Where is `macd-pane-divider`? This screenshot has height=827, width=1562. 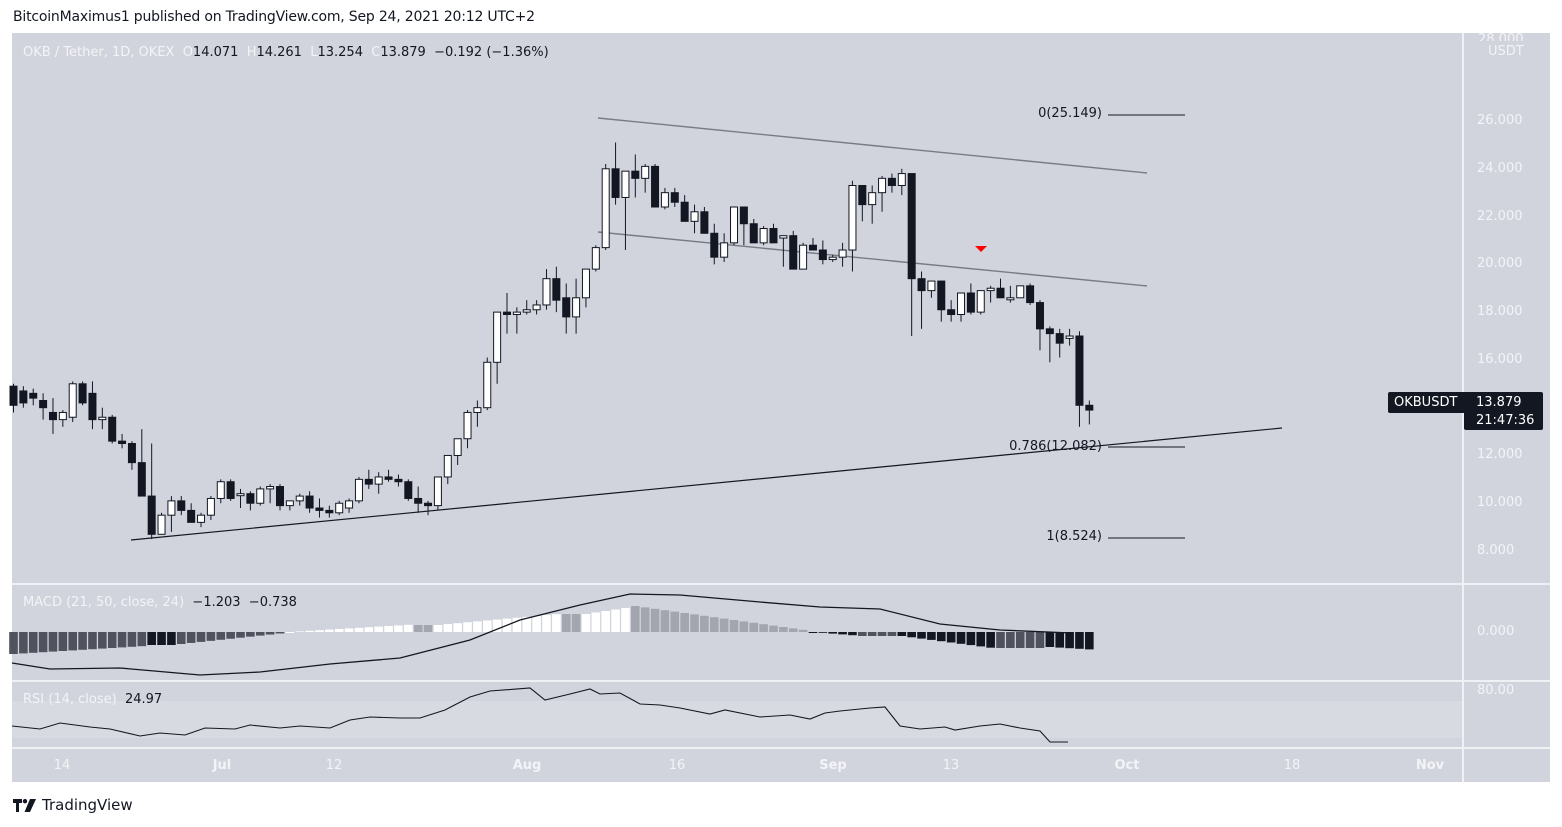 macd-pane-divider is located at coordinates (781, 584).